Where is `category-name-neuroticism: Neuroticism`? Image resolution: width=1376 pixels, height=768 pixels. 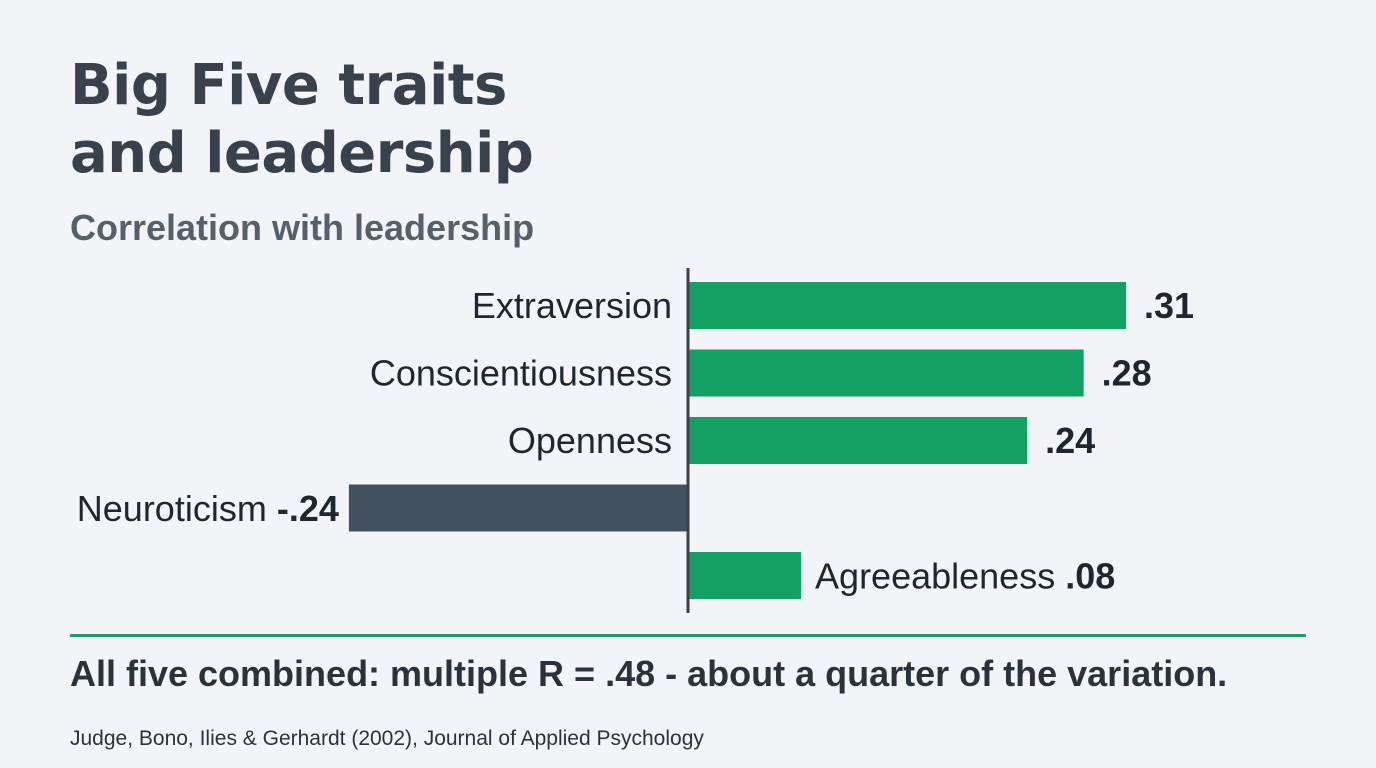
category-name-neuroticism: Neuroticism is located at coordinates (177, 508).